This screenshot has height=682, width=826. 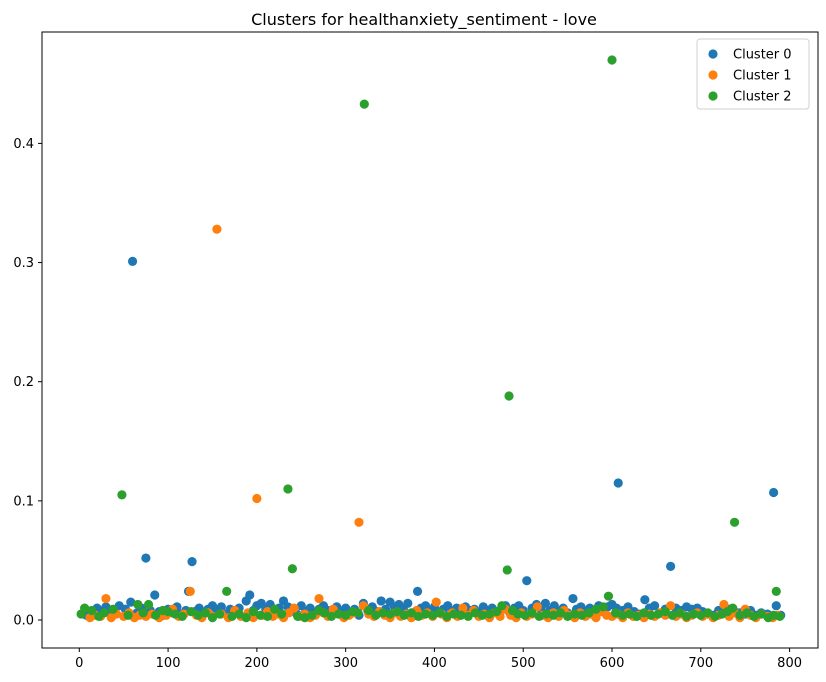 What do you see at coordinates (523, 663) in the screenshot?
I see `x-tick-label: 500` at bounding box center [523, 663].